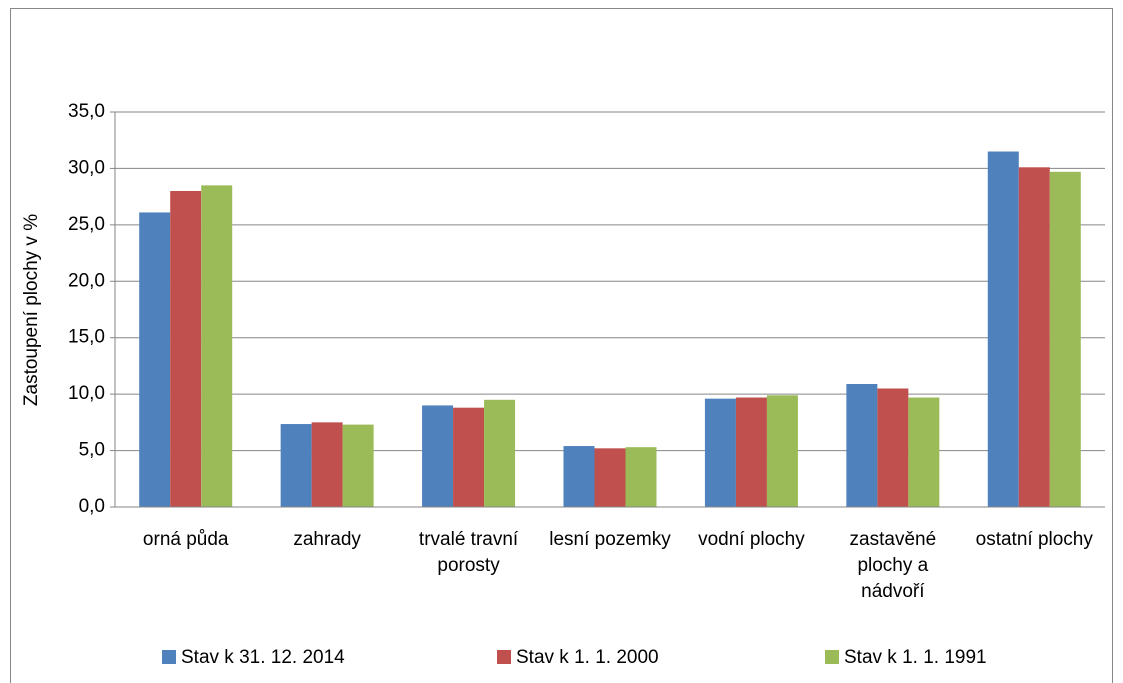 This screenshot has height=683, width=1123. I want to click on x-tick-label: zastavěné plochy a nádvoří, so click(893, 565).